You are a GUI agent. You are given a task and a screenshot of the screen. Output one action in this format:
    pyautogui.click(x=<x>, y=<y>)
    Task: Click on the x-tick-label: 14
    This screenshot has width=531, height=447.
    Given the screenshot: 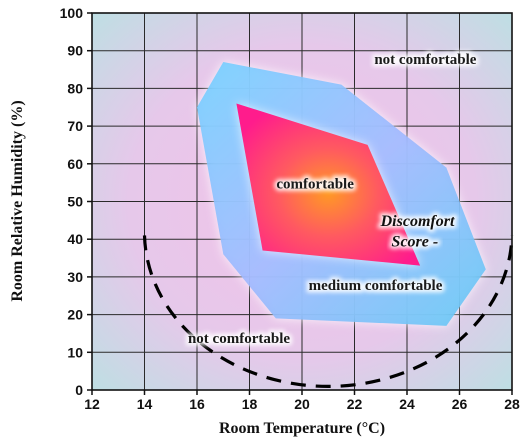 What is the action you would take?
    pyautogui.click(x=145, y=404)
    